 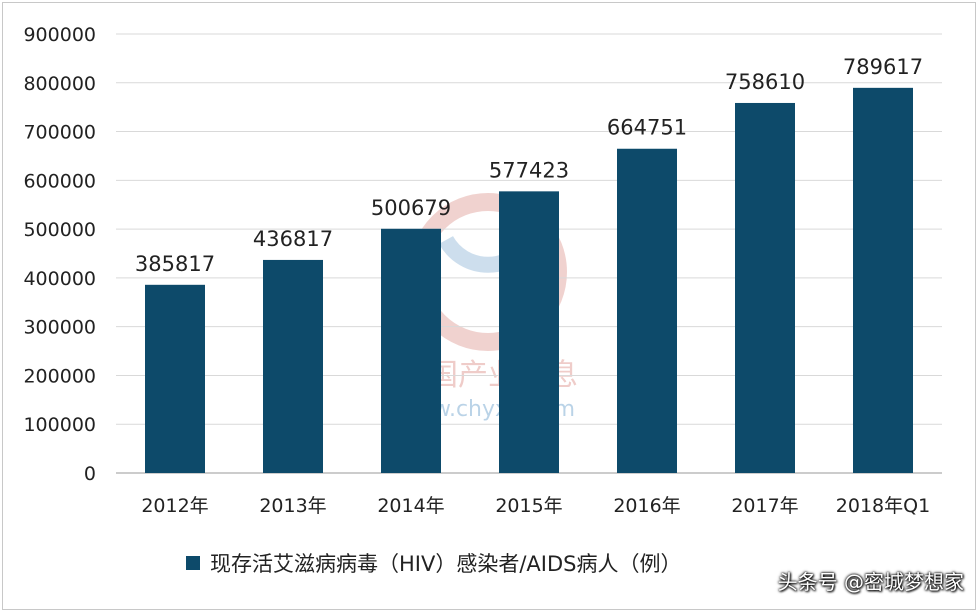 I want to click on credit-text: 头条号 @密城梦想家, so click(x=870, y=582).